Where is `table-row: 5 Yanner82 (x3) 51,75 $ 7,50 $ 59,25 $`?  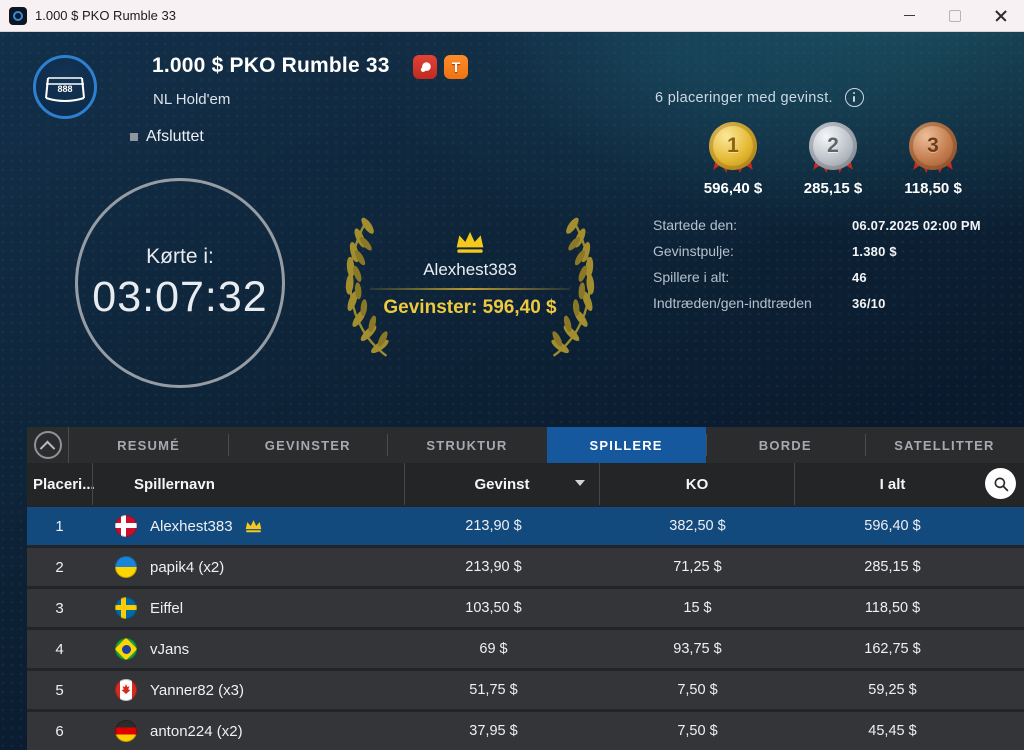 table-row: 5 Yanner82 (x3) 51,75 $ 7,50 $ 59,25 $ is located at coordinates (525, 690).